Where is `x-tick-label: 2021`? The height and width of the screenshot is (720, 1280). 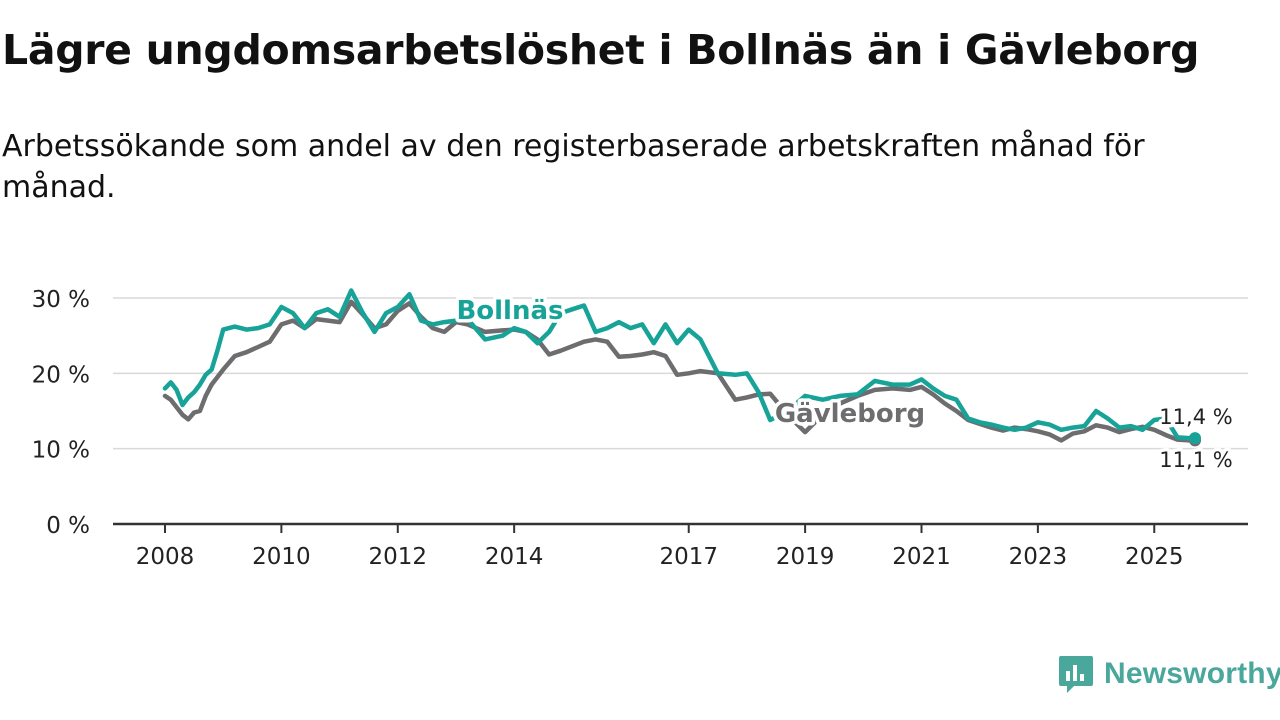
x-tick-label: 2021 is located at coordinates (921, 557).